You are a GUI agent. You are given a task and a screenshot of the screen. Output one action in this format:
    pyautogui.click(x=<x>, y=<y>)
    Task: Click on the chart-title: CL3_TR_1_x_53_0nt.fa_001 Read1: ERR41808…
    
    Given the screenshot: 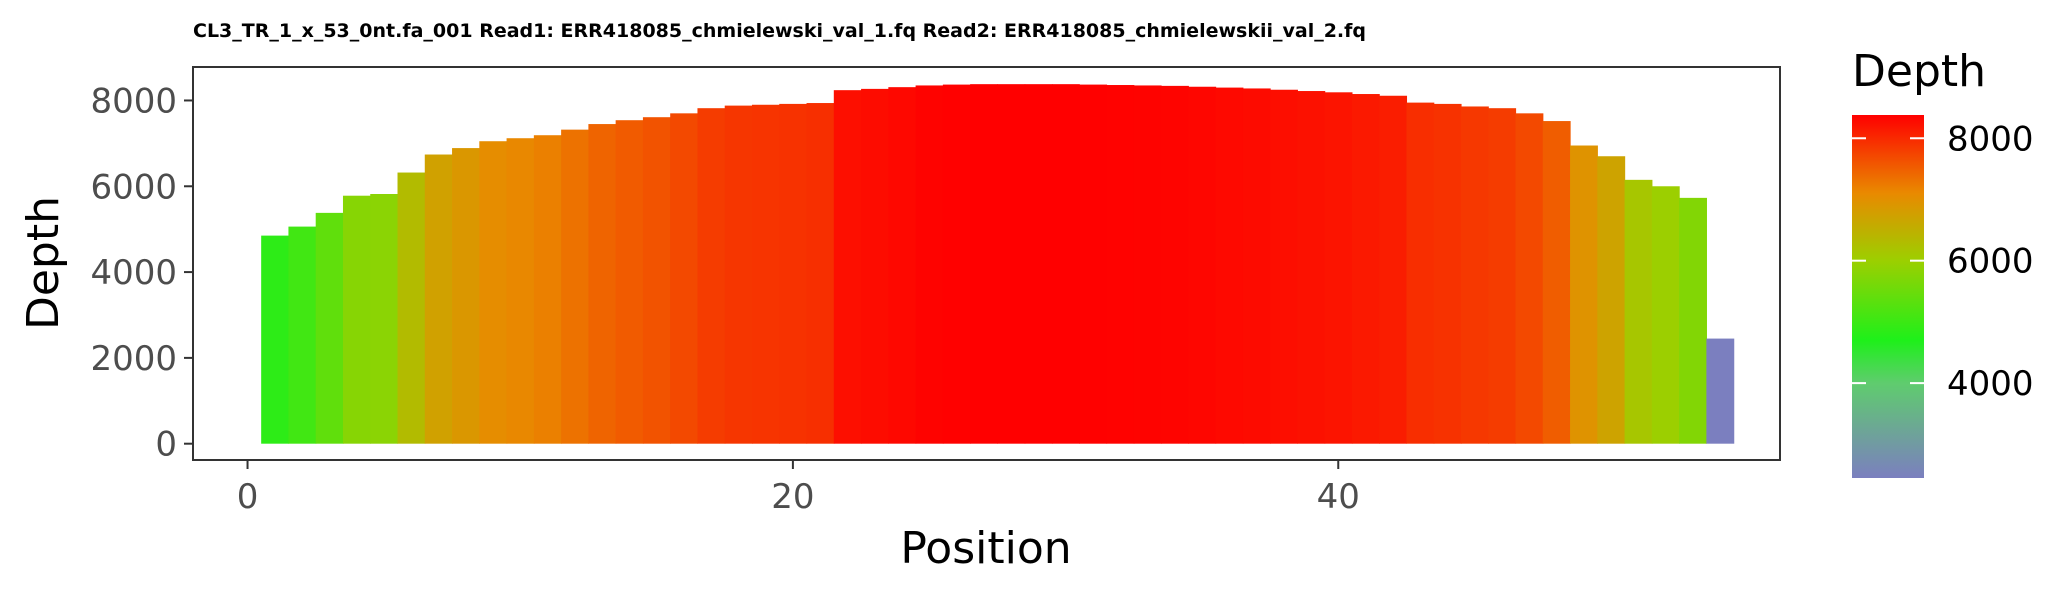 What is the action you would take?
    pyautogui.click(x=779, y=31)
    